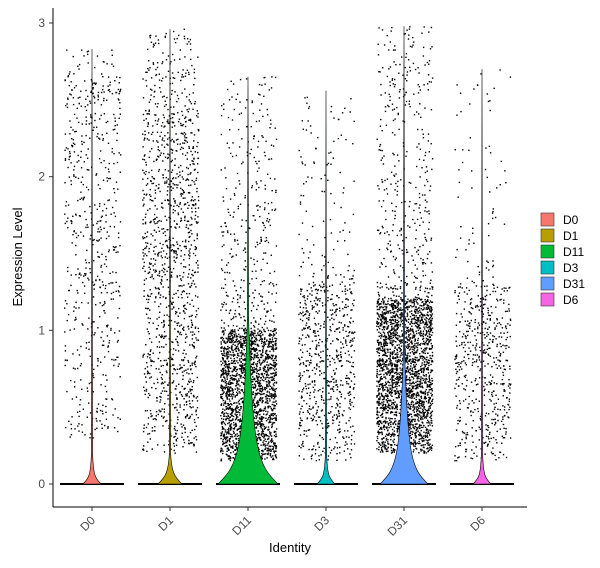 The height and width of the screenshot is (568, 600). What do you see at coordinates (248, 280) in the screenshot?
I see `violin-d11` at bounding box center [248, 280].